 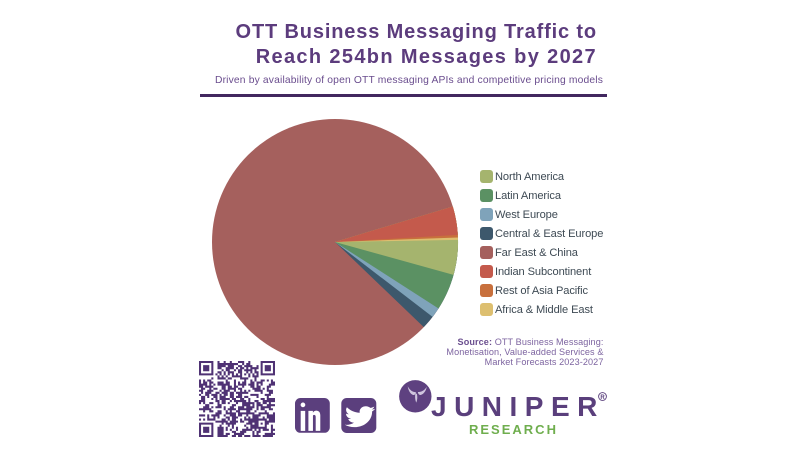 I want to click on svg-text: R, so click(x=602, y=397).